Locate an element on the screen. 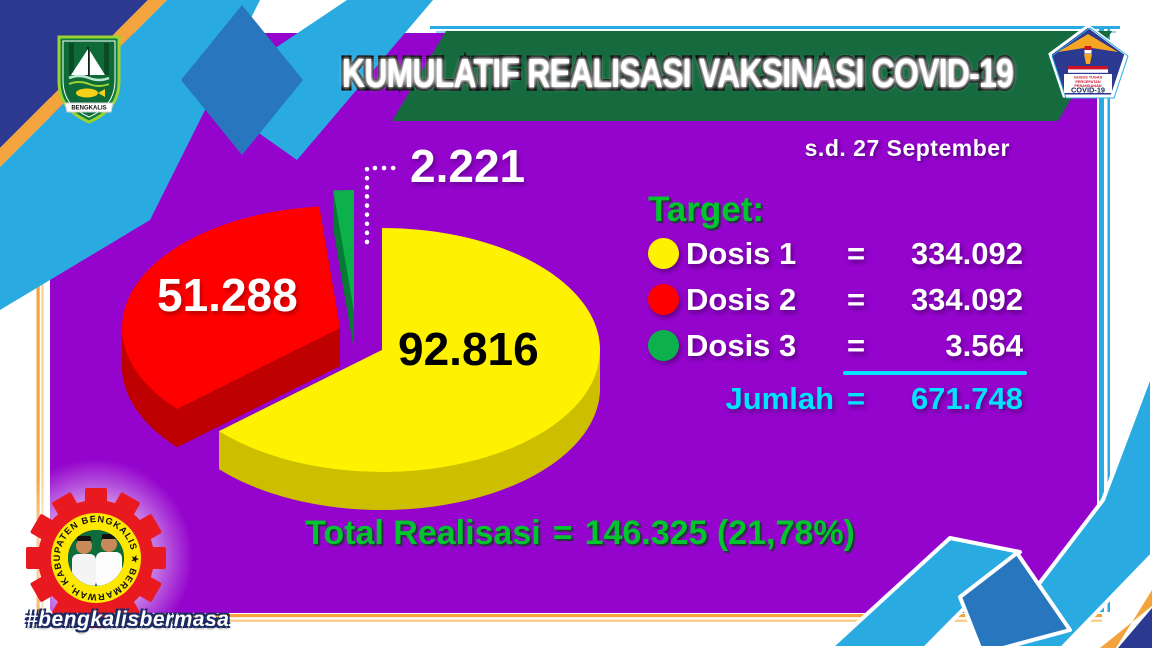 The width and height of the screenshot is (1152, 648). dosis3-color-dot is located at coordinates (663, 345).